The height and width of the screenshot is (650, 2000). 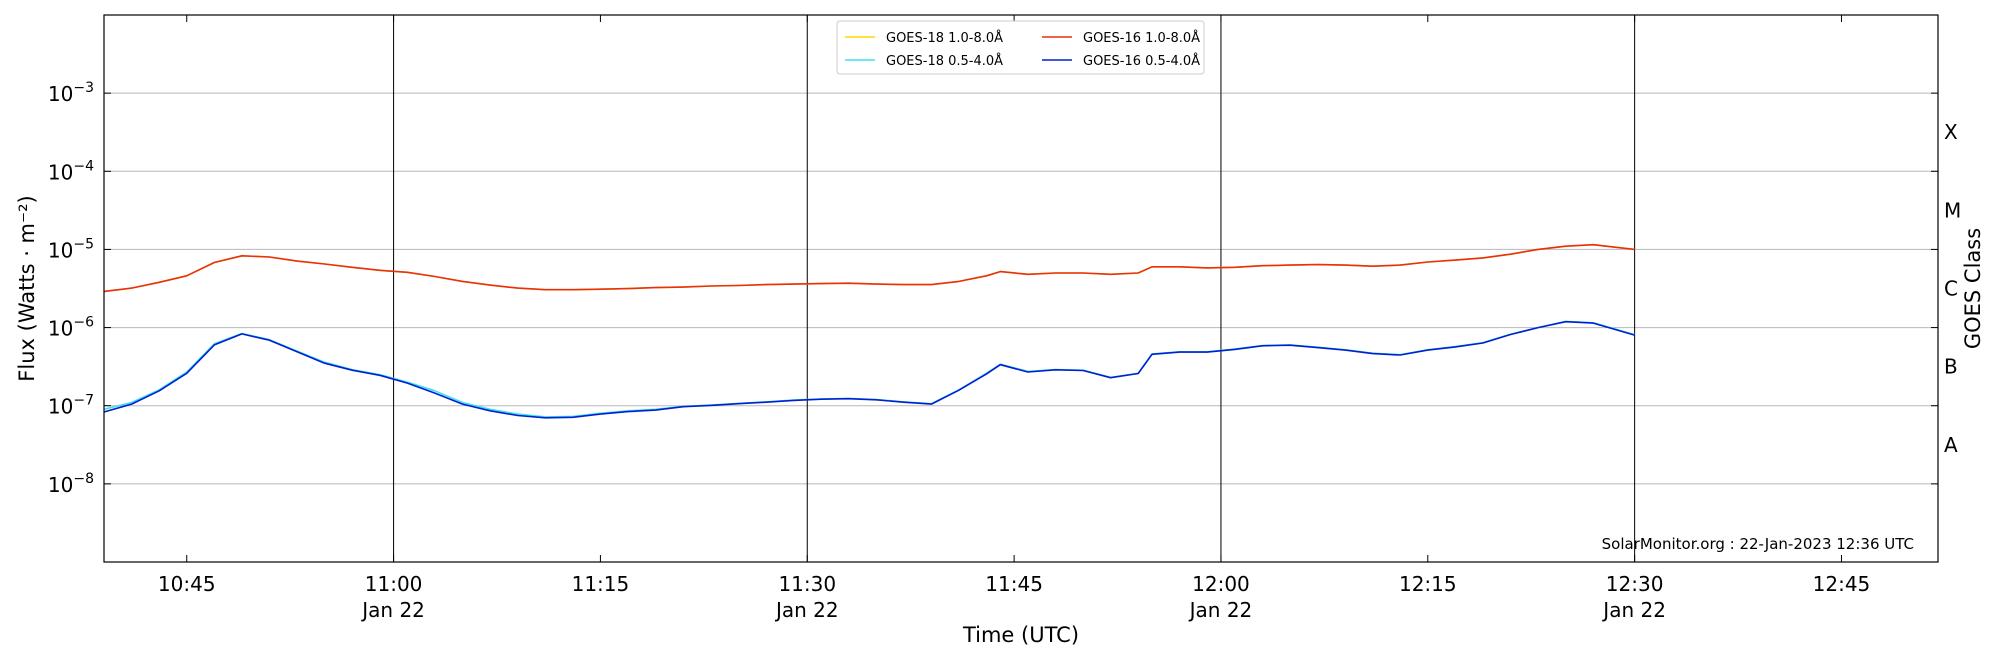 I want to click on x-axis-label: Time (UTC), so click(x=1020, y=635).